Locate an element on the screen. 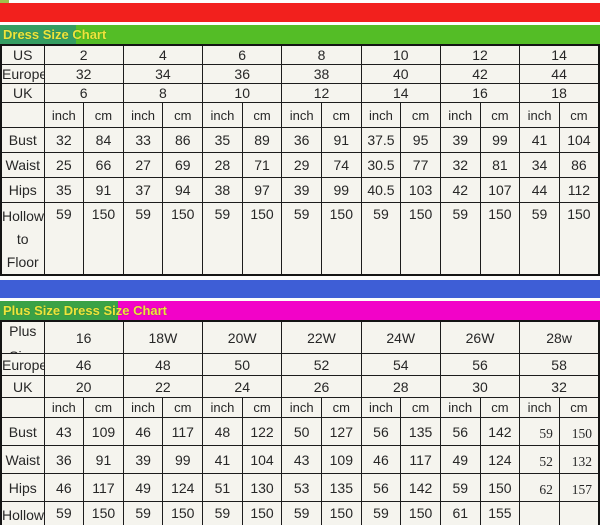 The width and height of the screenshot is (600, 525). measure-value-cell: 49 is located at coordinates (143, 487).